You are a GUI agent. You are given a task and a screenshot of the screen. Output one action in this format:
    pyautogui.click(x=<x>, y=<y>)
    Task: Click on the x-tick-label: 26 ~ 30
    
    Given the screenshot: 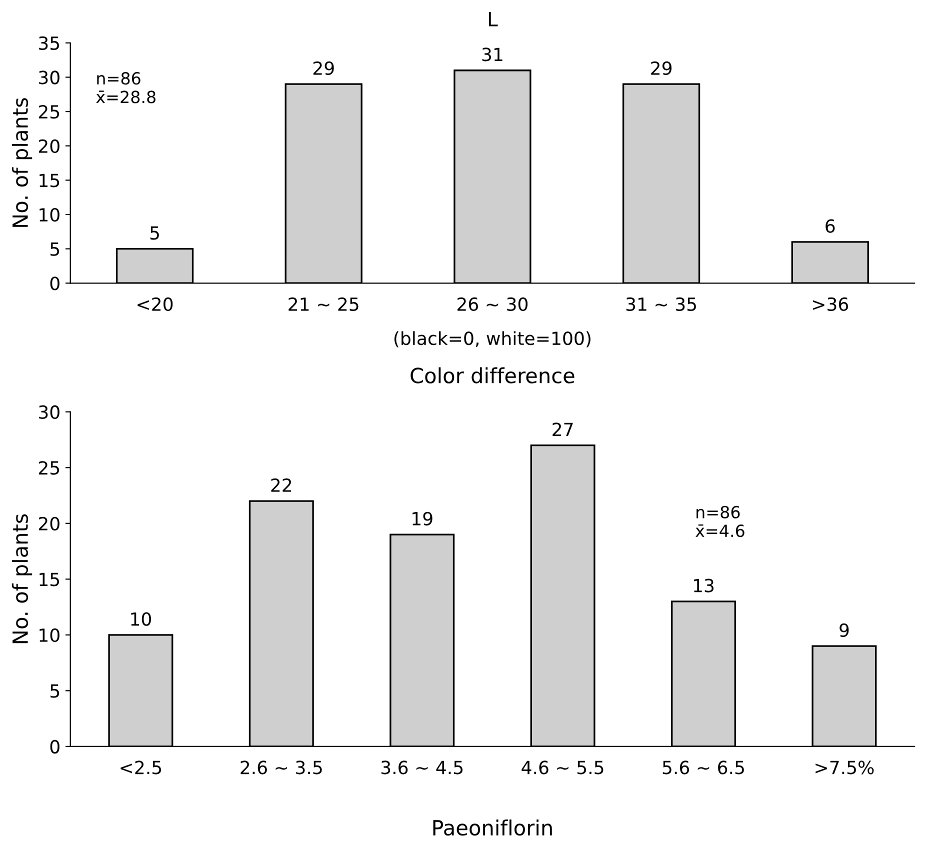 What is the action you would take?
    pyautogui.click(x=492, y=304)
    